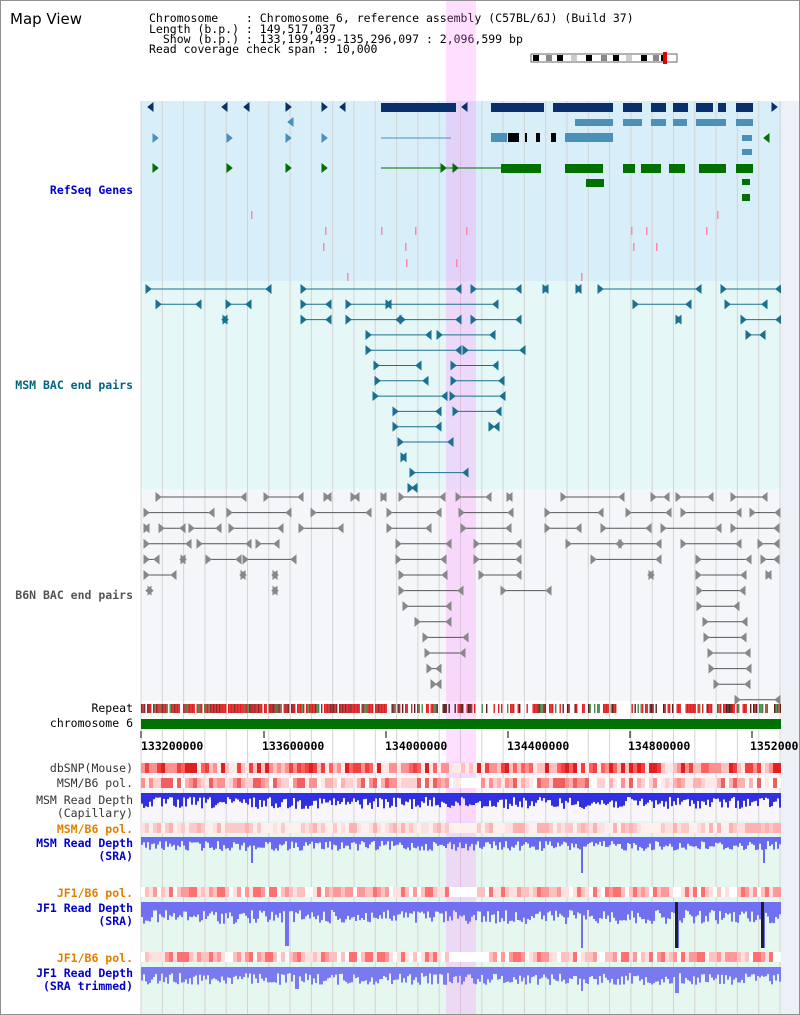 This screenshot has width=800, height=1015. I want to click on track-label-jf1-b6-pol-1: JF1/B6 pol., so click(94, 893).